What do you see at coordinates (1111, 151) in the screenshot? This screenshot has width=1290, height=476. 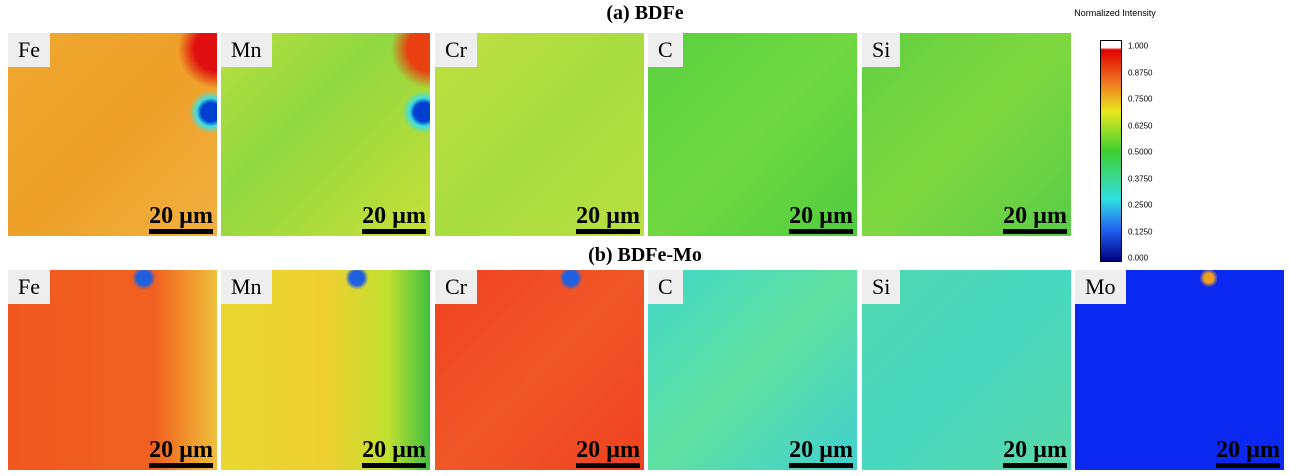 I see `colorbar` at bounding box center [1111, 151].